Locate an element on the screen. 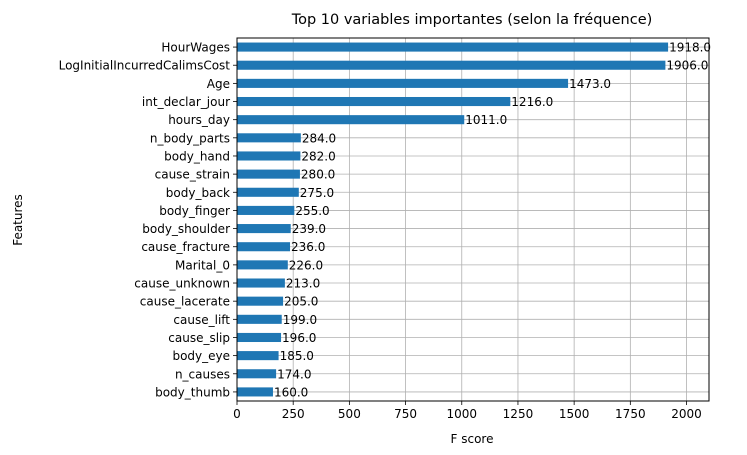 Image resolution: width=747 pixels, height=455 pixels. x-tick-label: 2000 is located at coordinates (686, 414).